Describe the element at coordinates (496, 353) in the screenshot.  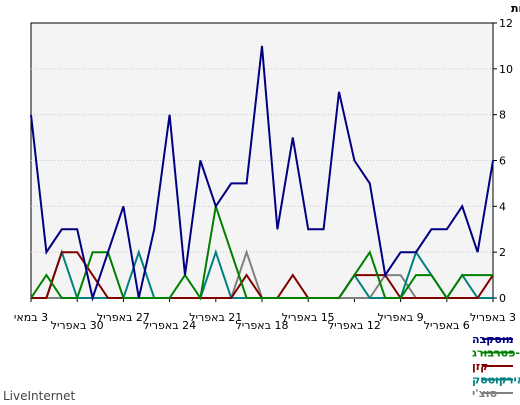
I see `legend-label-1: סנקט-פטרבורג` at that location.